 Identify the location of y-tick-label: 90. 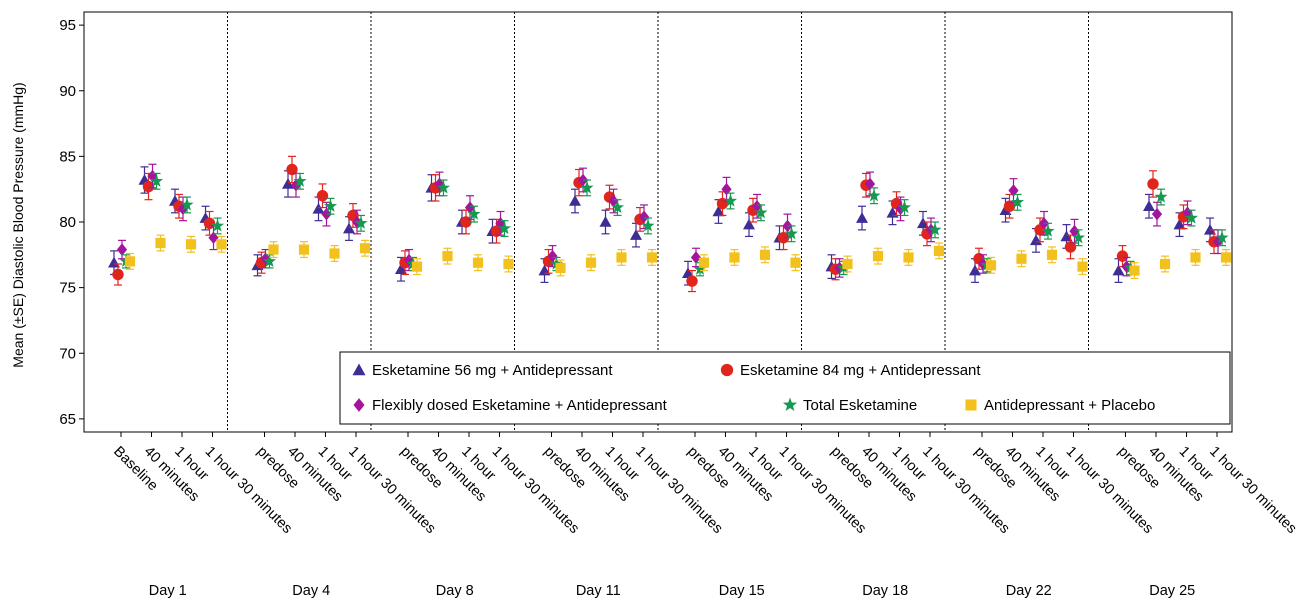
(67, 91).